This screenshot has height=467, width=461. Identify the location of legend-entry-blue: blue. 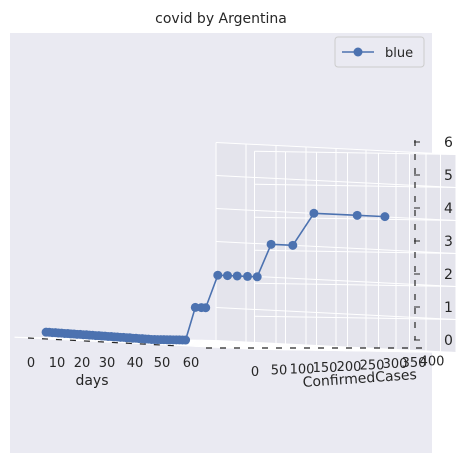
(399, 53).